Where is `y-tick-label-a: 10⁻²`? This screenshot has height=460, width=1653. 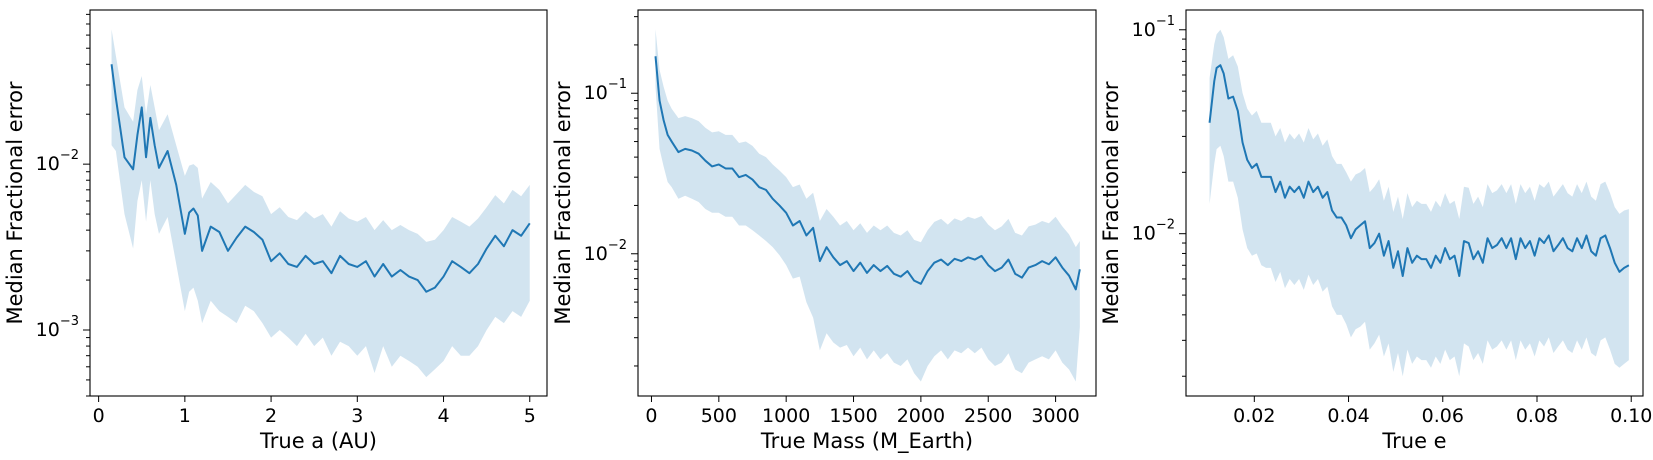 y-tick-label-a: 10⁻² is located at coordinates (57, 161).